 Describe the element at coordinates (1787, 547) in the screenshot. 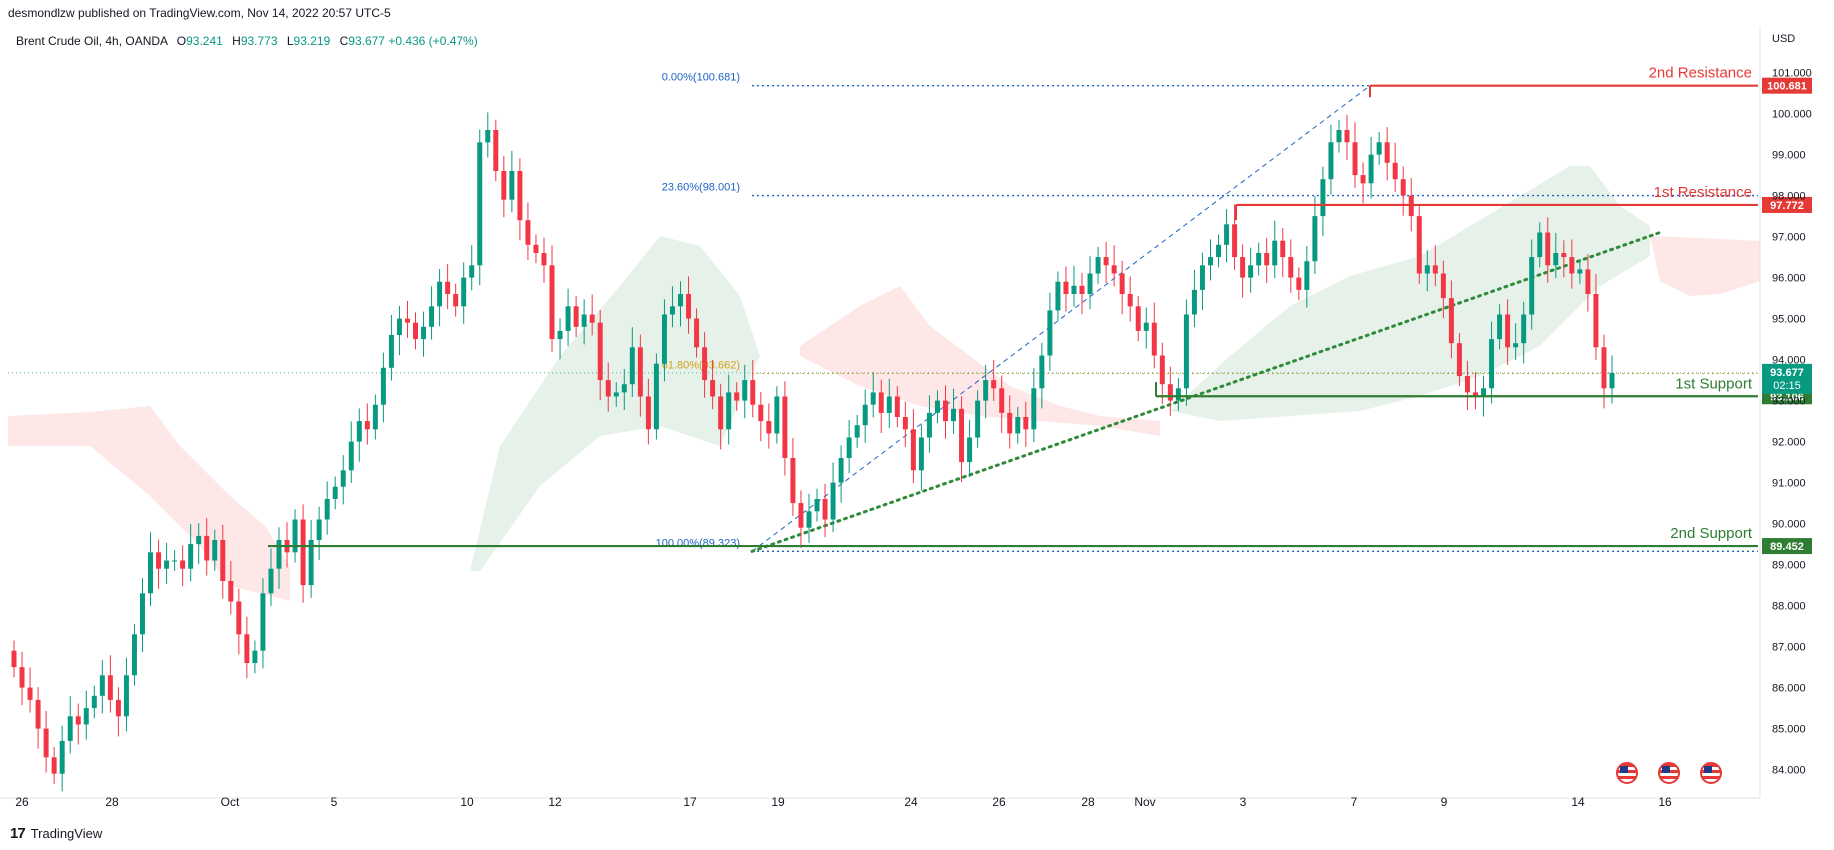

I see `price-level-value: 89.452` at that location.